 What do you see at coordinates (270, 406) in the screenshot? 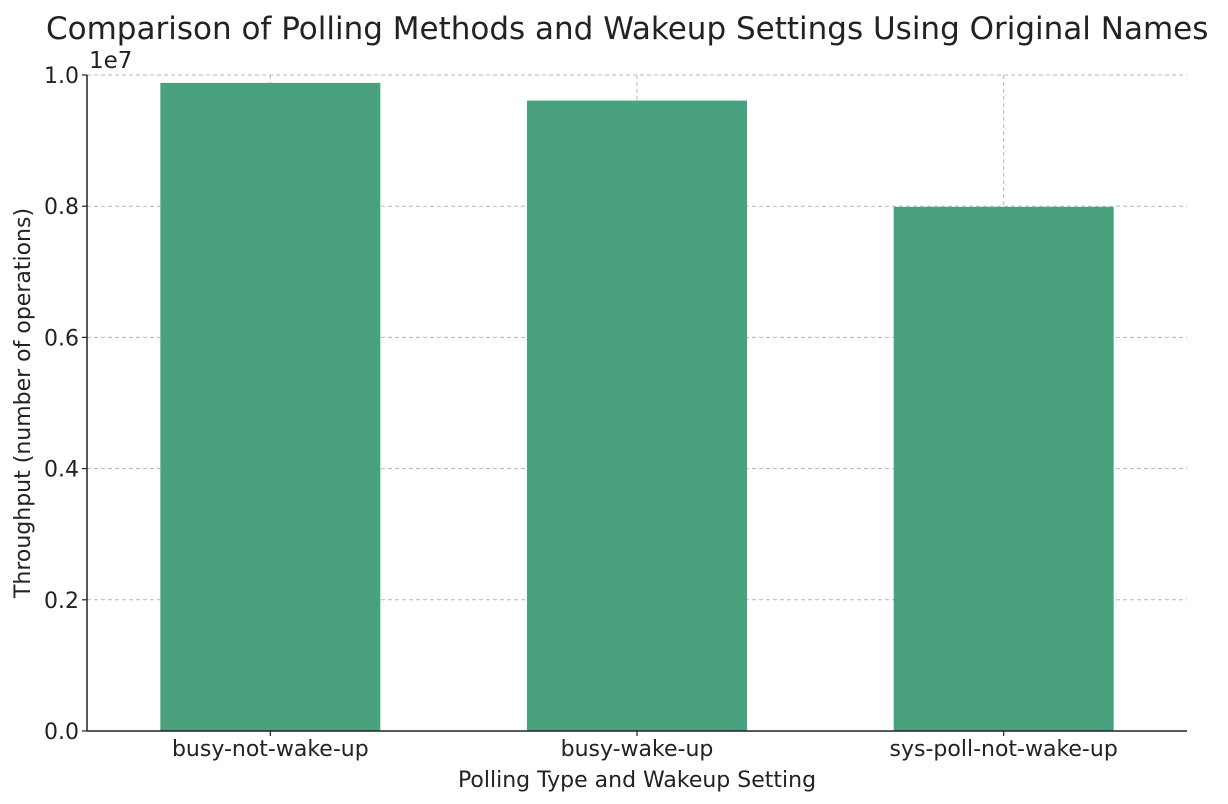
I see `bar-busy-not-wake-up` at bounding box center [270, 406].